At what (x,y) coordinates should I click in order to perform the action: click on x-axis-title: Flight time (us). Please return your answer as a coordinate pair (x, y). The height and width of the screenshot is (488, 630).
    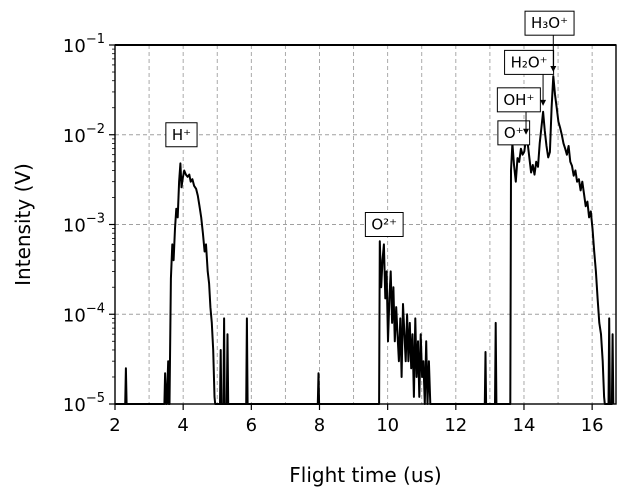
    Looking at the image, I should click on (365, 475).